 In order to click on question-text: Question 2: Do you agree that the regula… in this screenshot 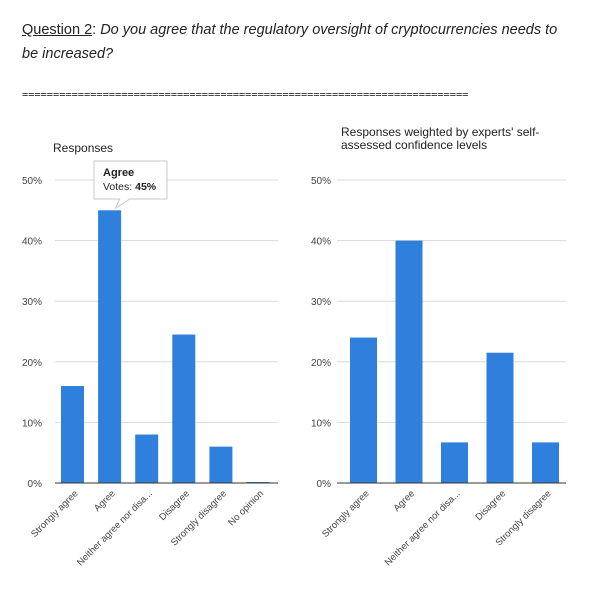, I will do `click(299, 42)`.